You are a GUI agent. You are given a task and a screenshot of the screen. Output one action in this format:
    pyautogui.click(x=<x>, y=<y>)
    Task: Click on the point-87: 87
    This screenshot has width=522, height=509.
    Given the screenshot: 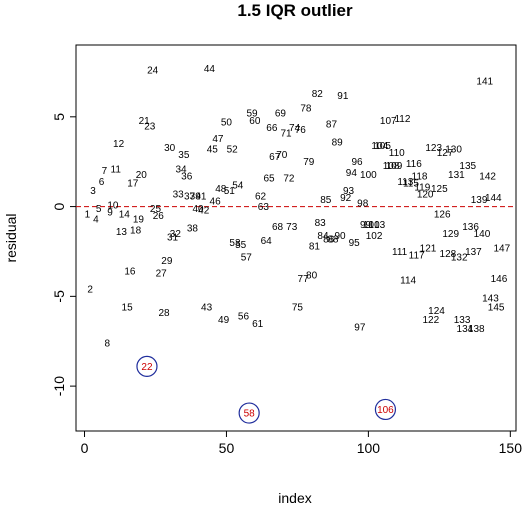 What is the action you would take?
    pyautogui.click(x=332, y=124)
    